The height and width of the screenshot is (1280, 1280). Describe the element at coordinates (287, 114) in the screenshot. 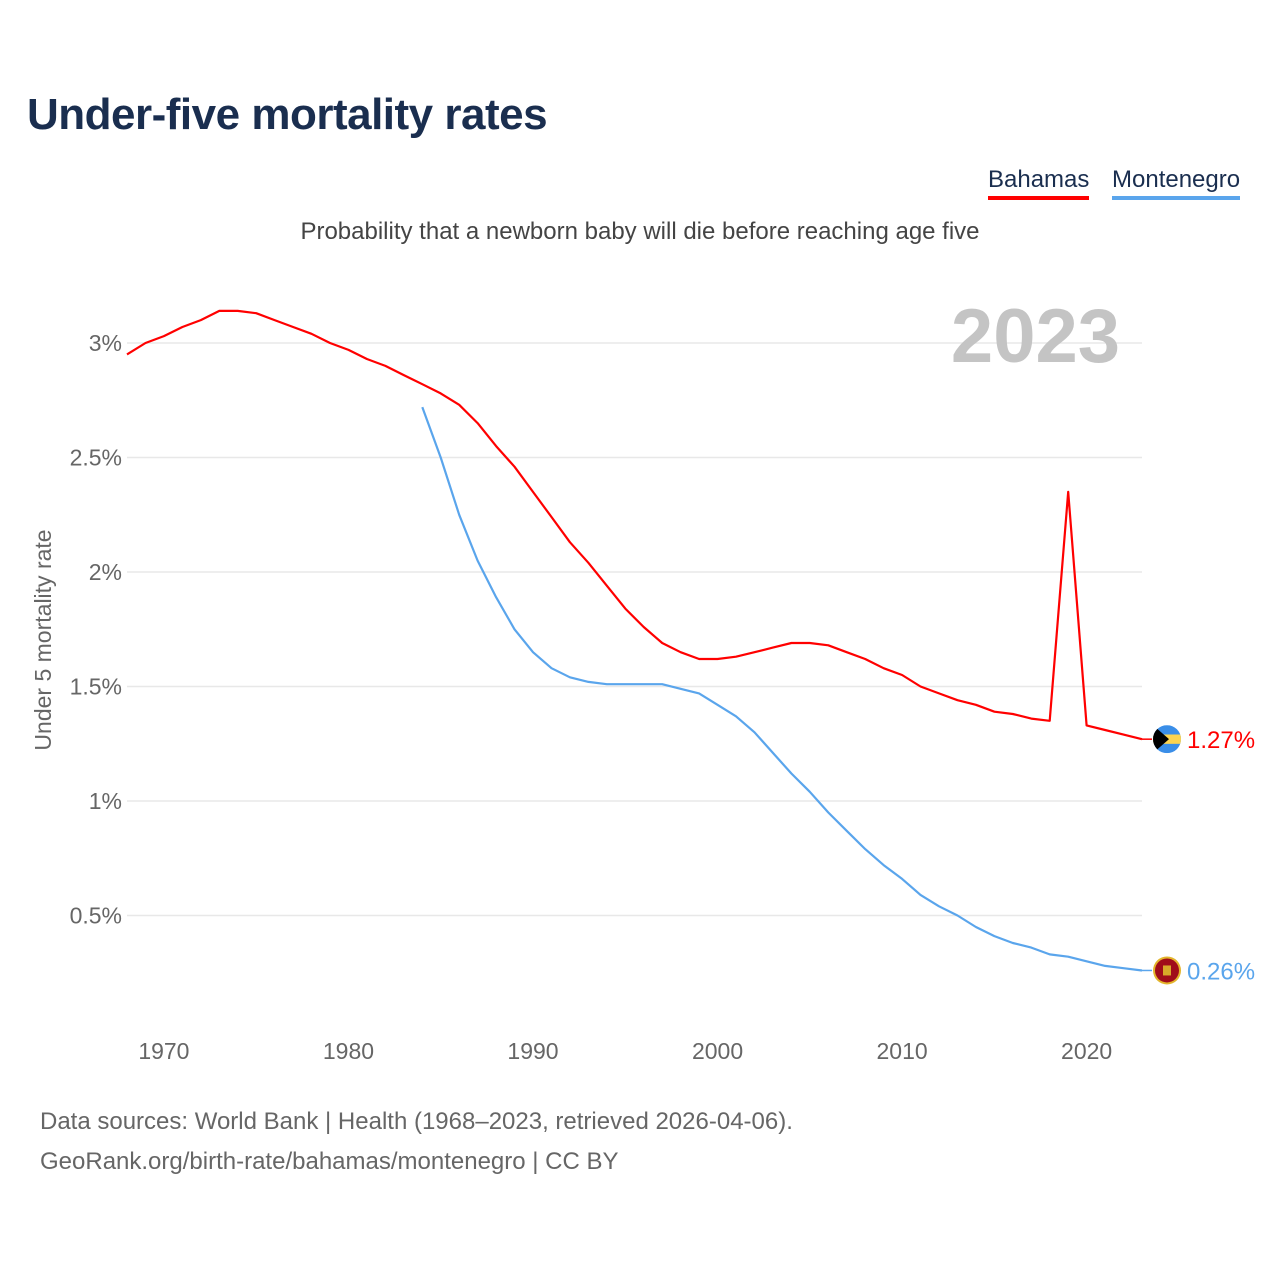

I see `chart-title: Under-five mortality rates` at that location.